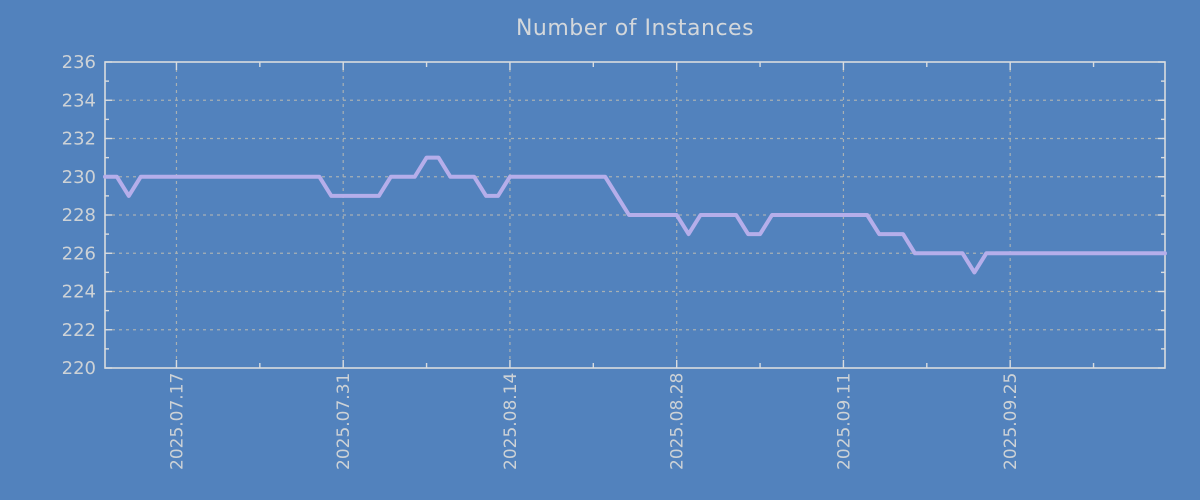 The image size is (1200, 500). Describe the element at coordinates (177, 421) in the screenshot. I see `x-tick-label: 2025.07.17` at that location.